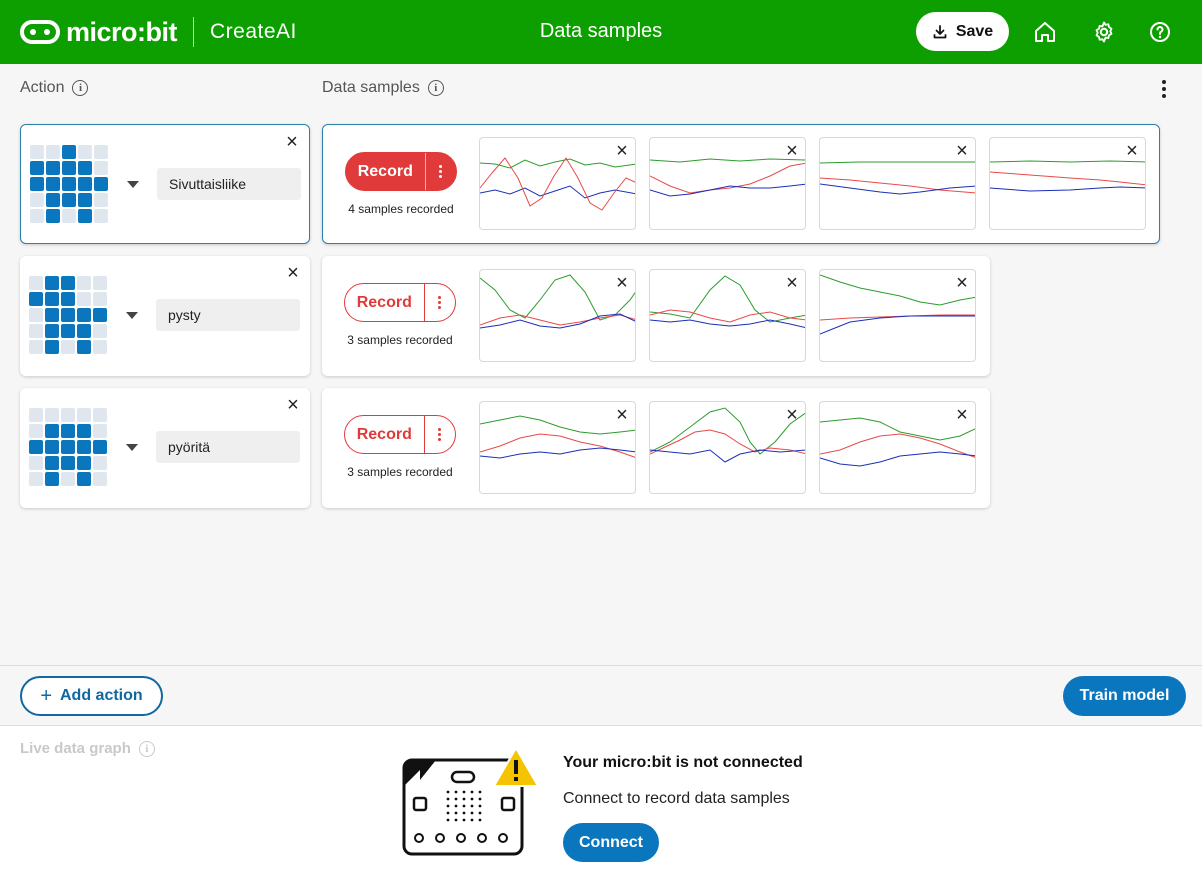  I want to click on home-button, so click(1045, 32).